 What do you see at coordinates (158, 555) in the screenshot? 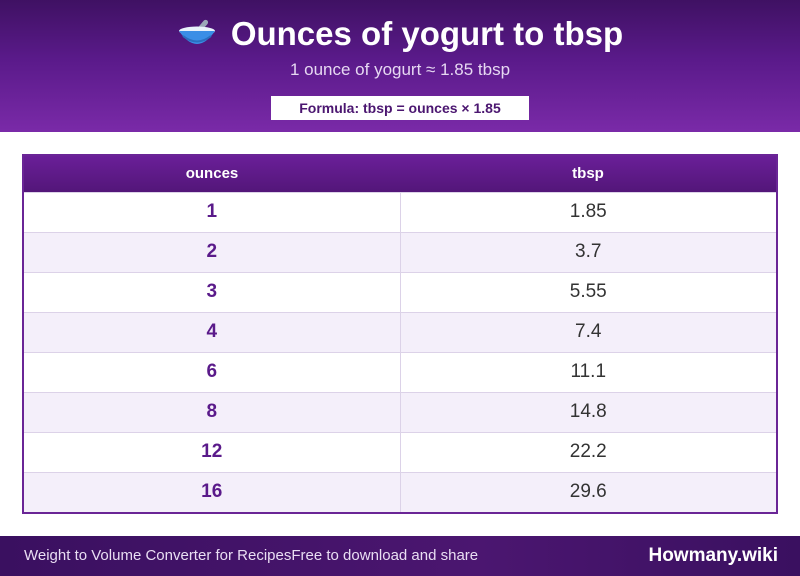
I see `footer-link-converter: Weight to Volume Converter for Recipes` at bounding box center [158, 555].